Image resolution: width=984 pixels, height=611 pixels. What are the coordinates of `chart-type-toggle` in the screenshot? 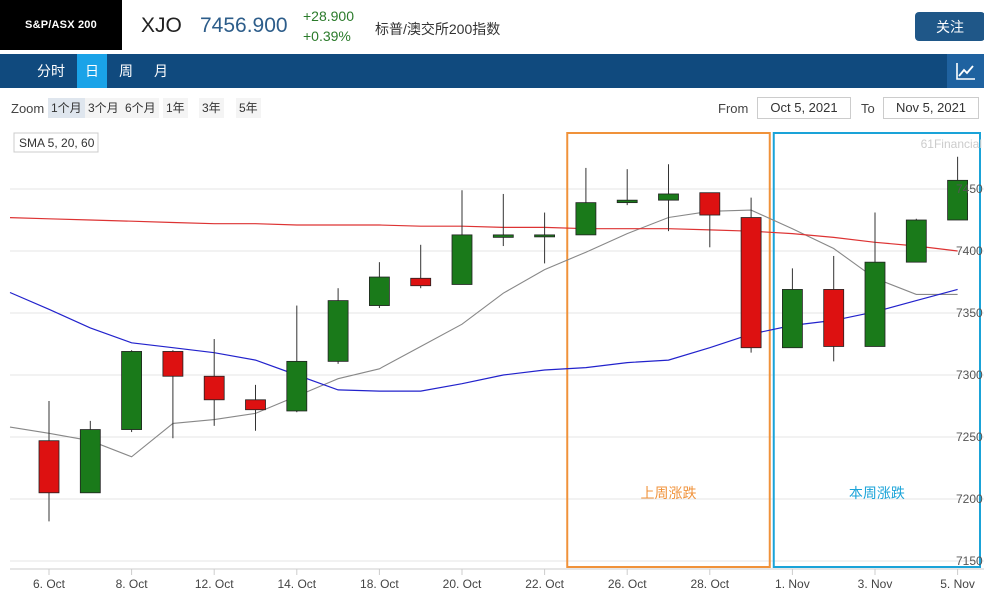 It's located at (965, 71).